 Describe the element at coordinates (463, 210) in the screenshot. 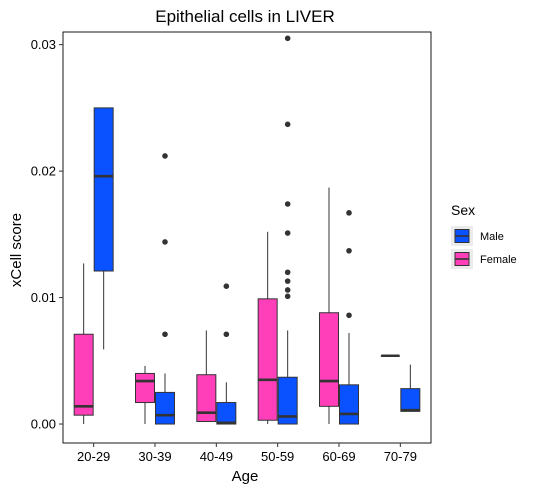

I see `legend-title: Sex` at that location.